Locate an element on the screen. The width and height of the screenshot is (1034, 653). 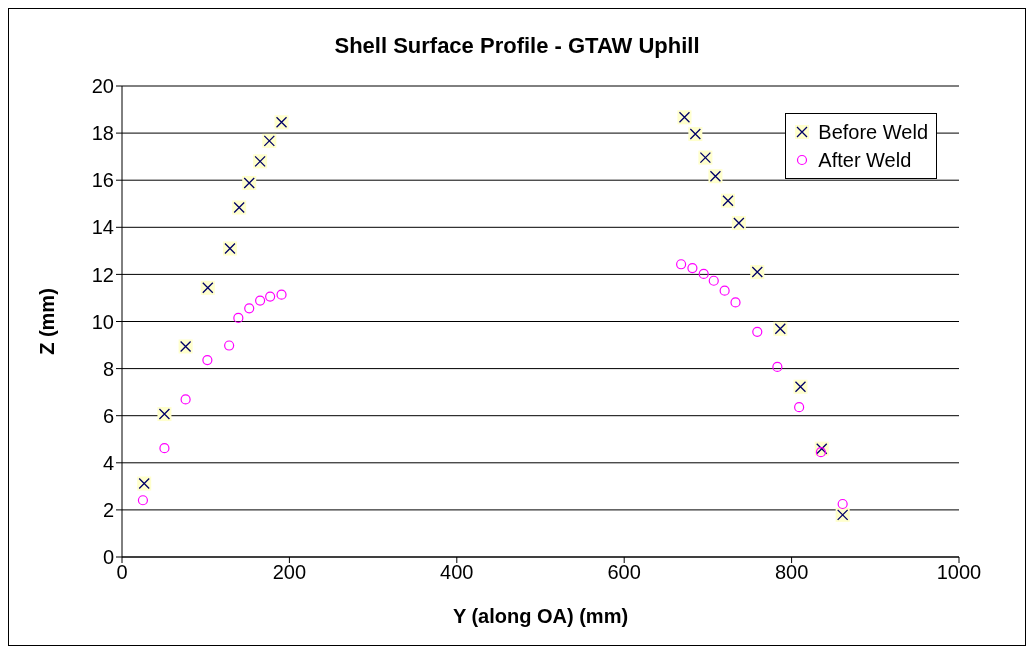
x-tick-label: 800 is located at coordinates (791, 572).